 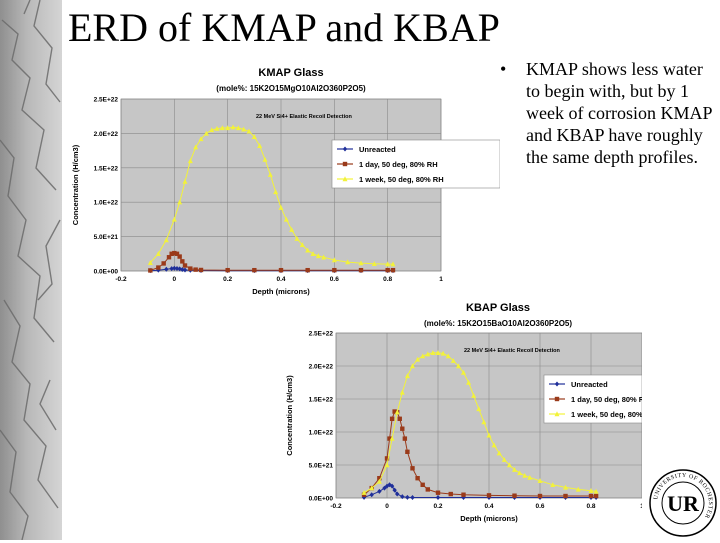 I want to click on chart-annotation: 22 MeV Si4+ Elastic Recoil Detection, so click(x=512, y=351).